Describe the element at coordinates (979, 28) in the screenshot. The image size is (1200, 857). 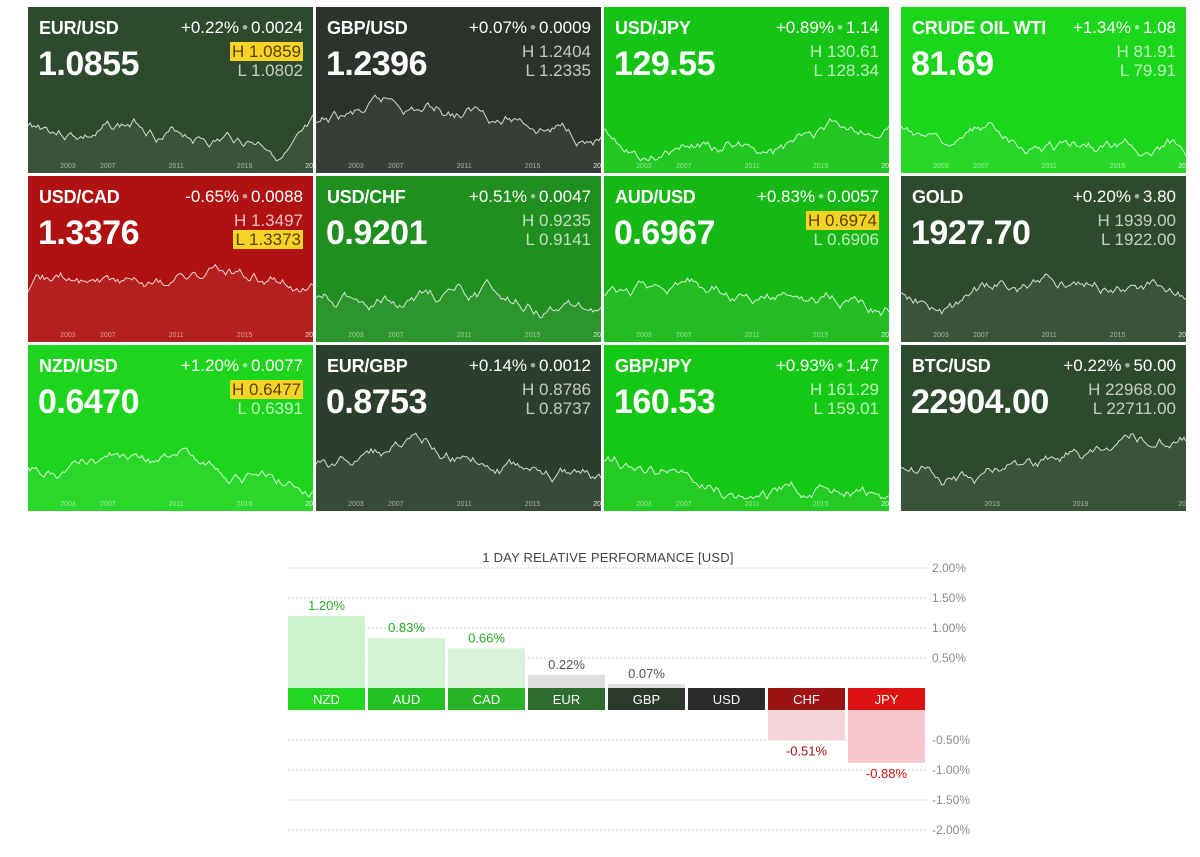
I see `tile-symbol: CRUDE OIL WTI` at that location.